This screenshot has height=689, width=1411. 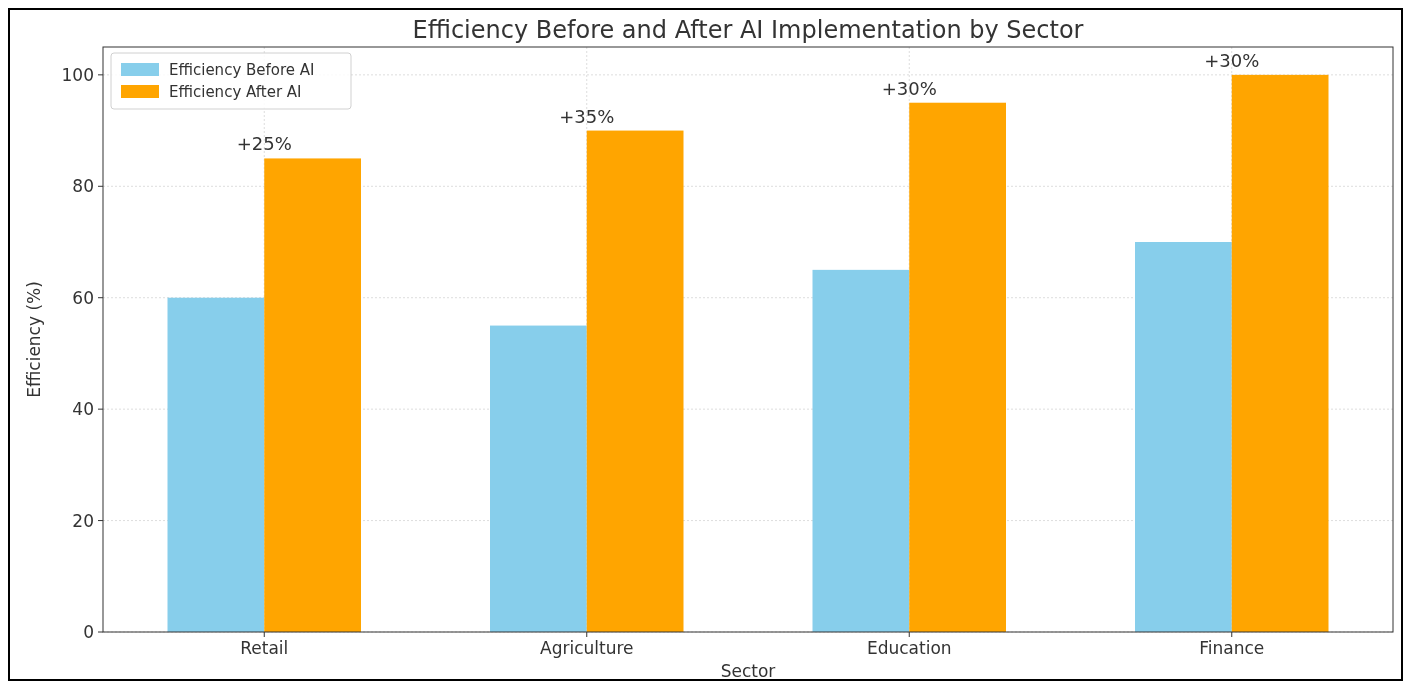 What do you see at coordinates (77, 74) in the screenshot?
I see `y-tick-label: 100` at bounding box center [77, 74].